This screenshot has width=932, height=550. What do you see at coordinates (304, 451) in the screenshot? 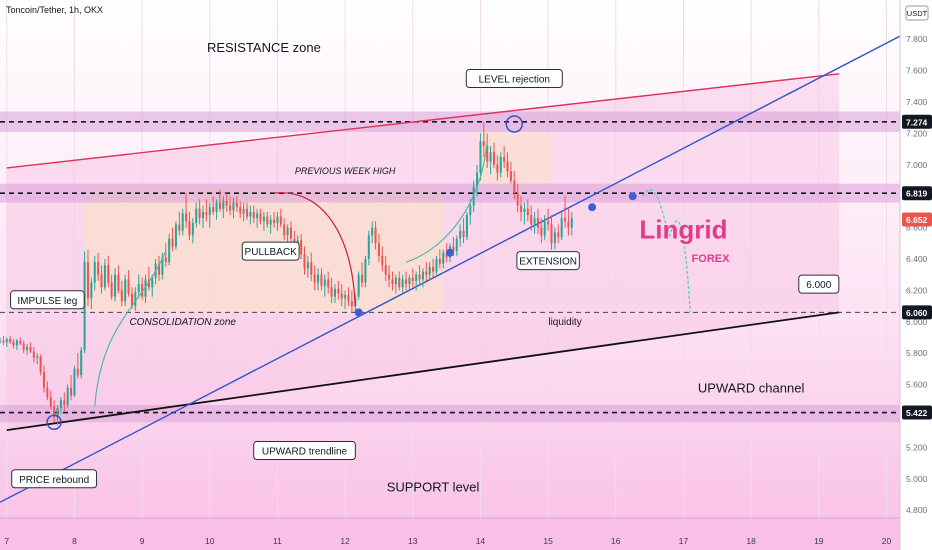
I see `upward-trendline-label-frame` at bounding box center [304, 451].